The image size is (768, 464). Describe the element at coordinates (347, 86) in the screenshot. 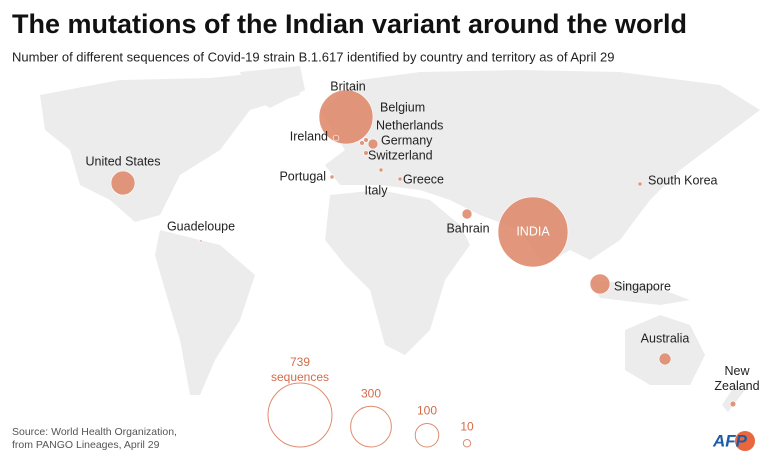

I see `country-label: Britain` at that location.